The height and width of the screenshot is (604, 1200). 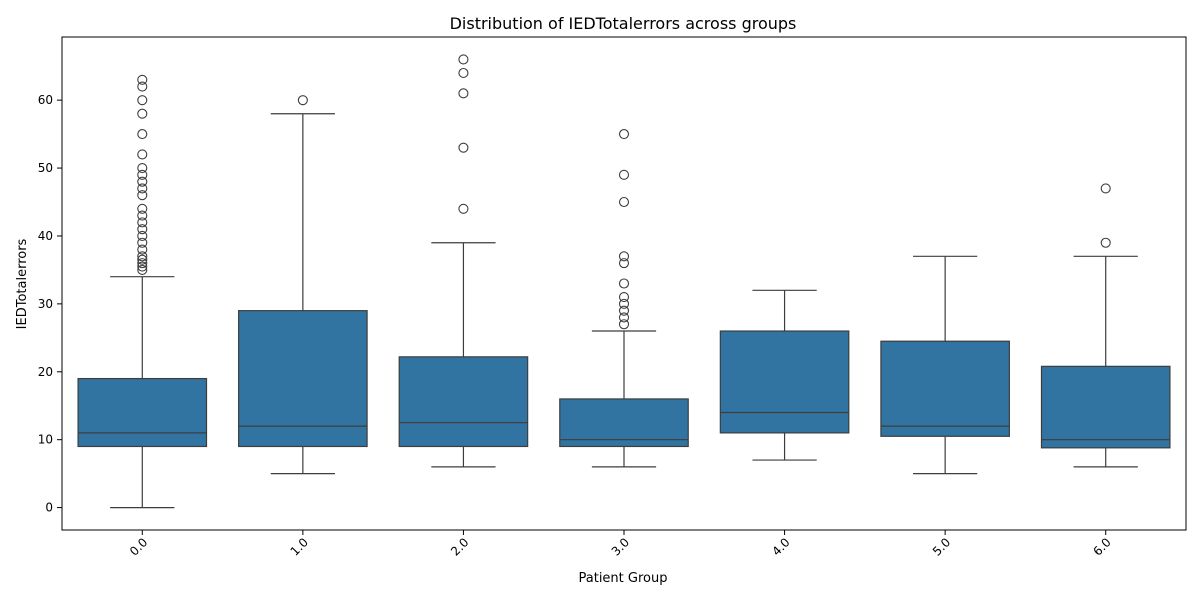 What do you see at coordinates (49, 508) in the screenshot?
I see `y-tick-label: 0` at bounding box center [49, 508].